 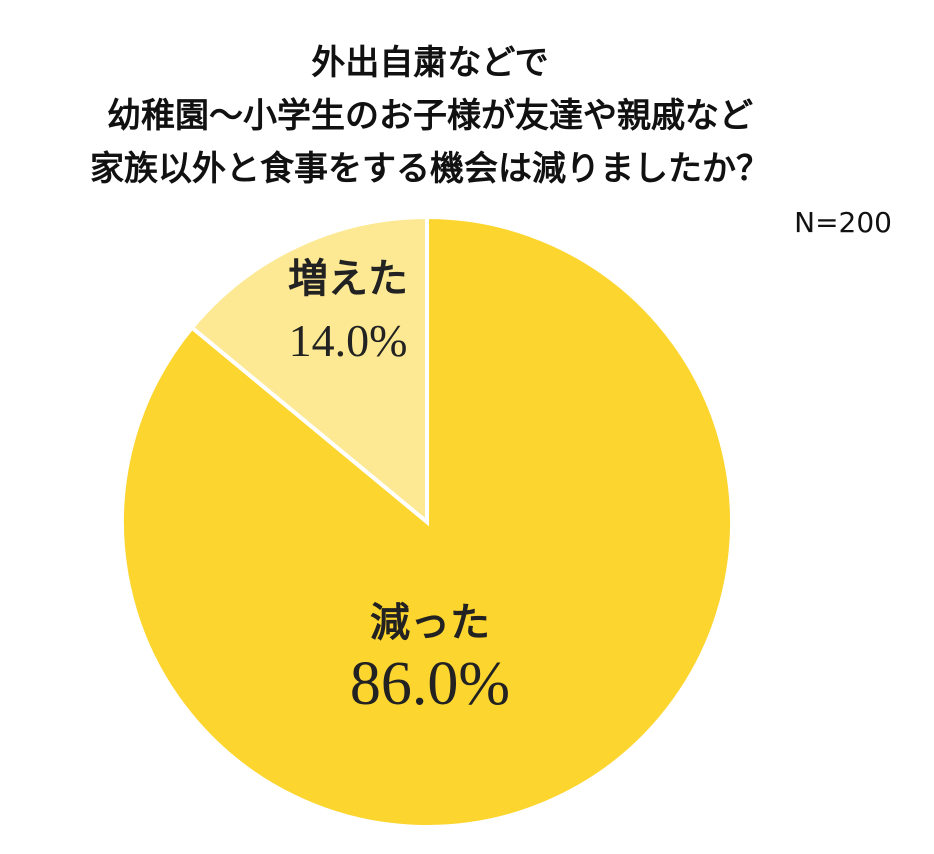 I want to click on slice-value: 14.0%, so click(x=348, y=340).